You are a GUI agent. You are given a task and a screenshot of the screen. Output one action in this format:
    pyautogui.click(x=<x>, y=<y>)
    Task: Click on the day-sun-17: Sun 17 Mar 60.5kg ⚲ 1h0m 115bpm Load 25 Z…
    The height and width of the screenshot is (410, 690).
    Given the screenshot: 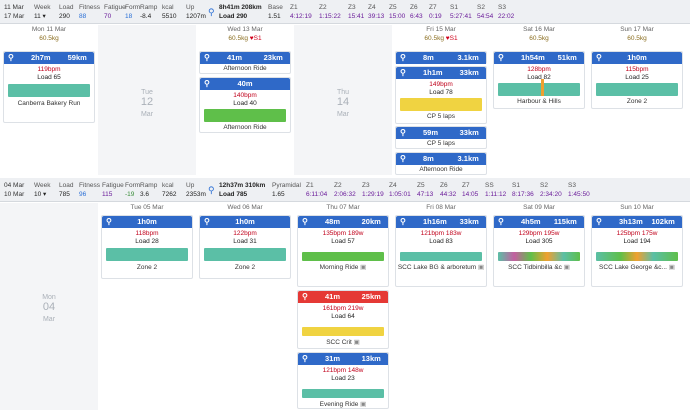 What is the action you would take?
    pyautogui.click(x=637, y=100)
    